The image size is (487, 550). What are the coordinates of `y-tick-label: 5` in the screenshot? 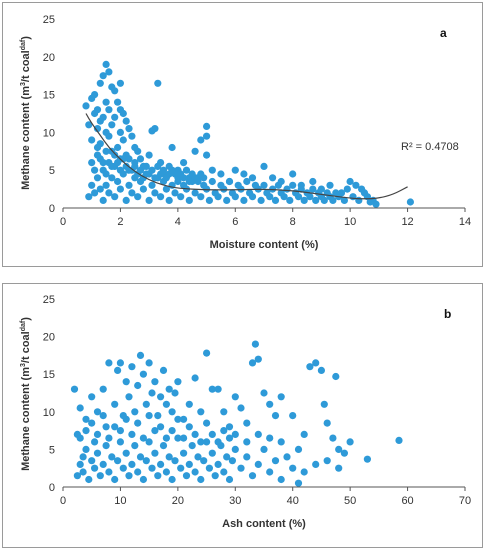 It's located at (52, 450).